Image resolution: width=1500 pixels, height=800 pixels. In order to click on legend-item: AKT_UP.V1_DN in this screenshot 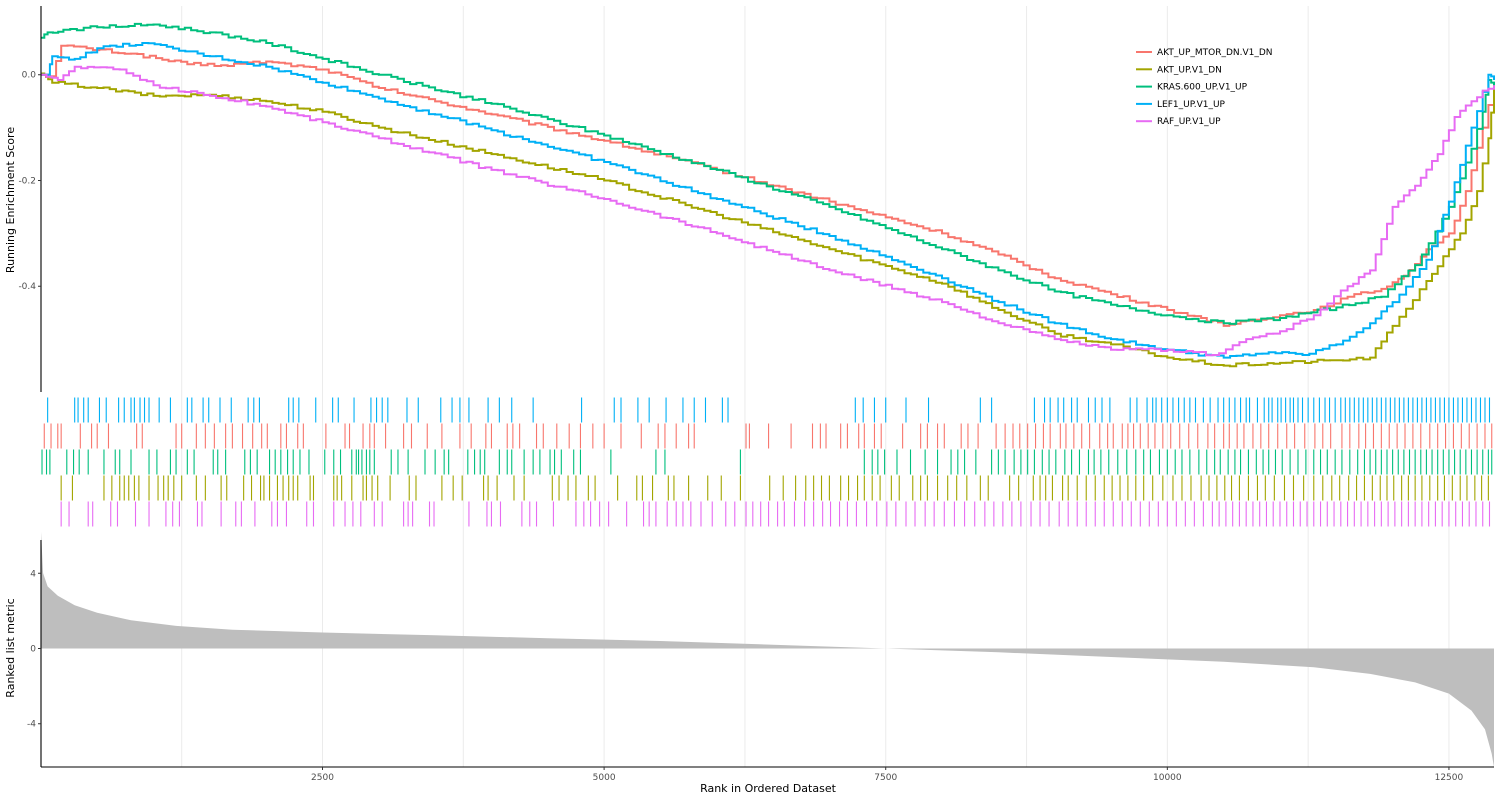, I will do `click(1179, 70)`.